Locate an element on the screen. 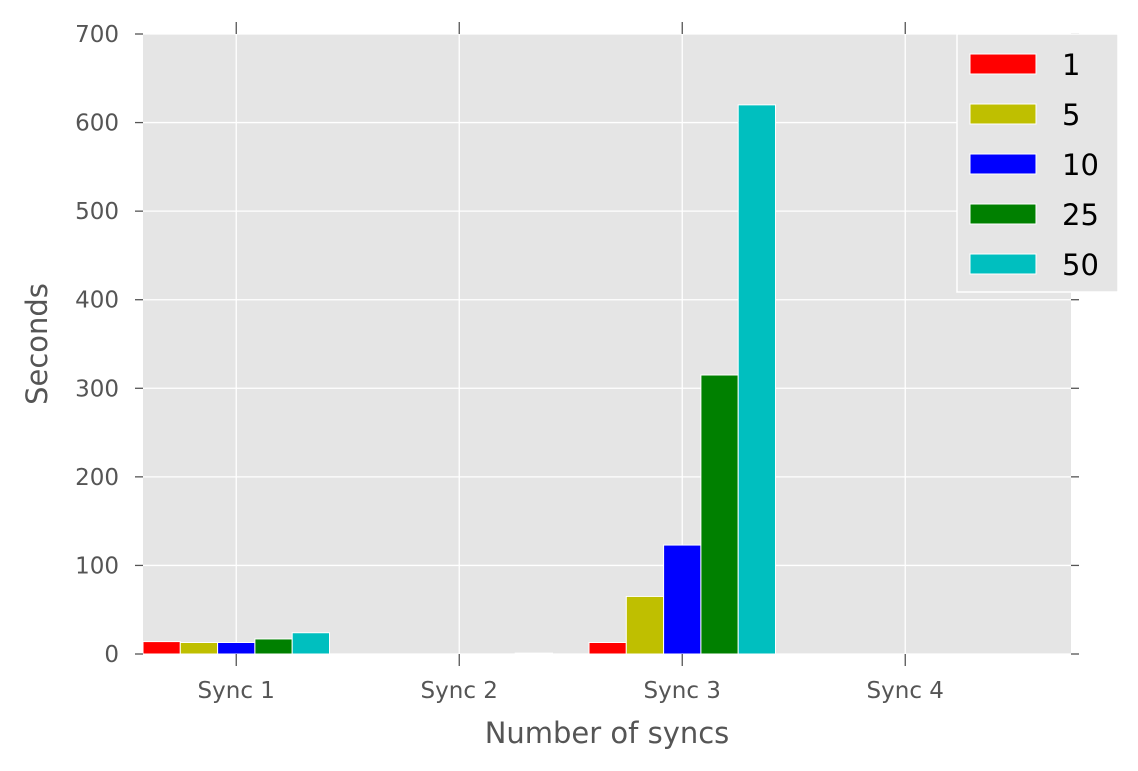  legend: 1 5 10 25 50 is located at coordinates (1037, 163).